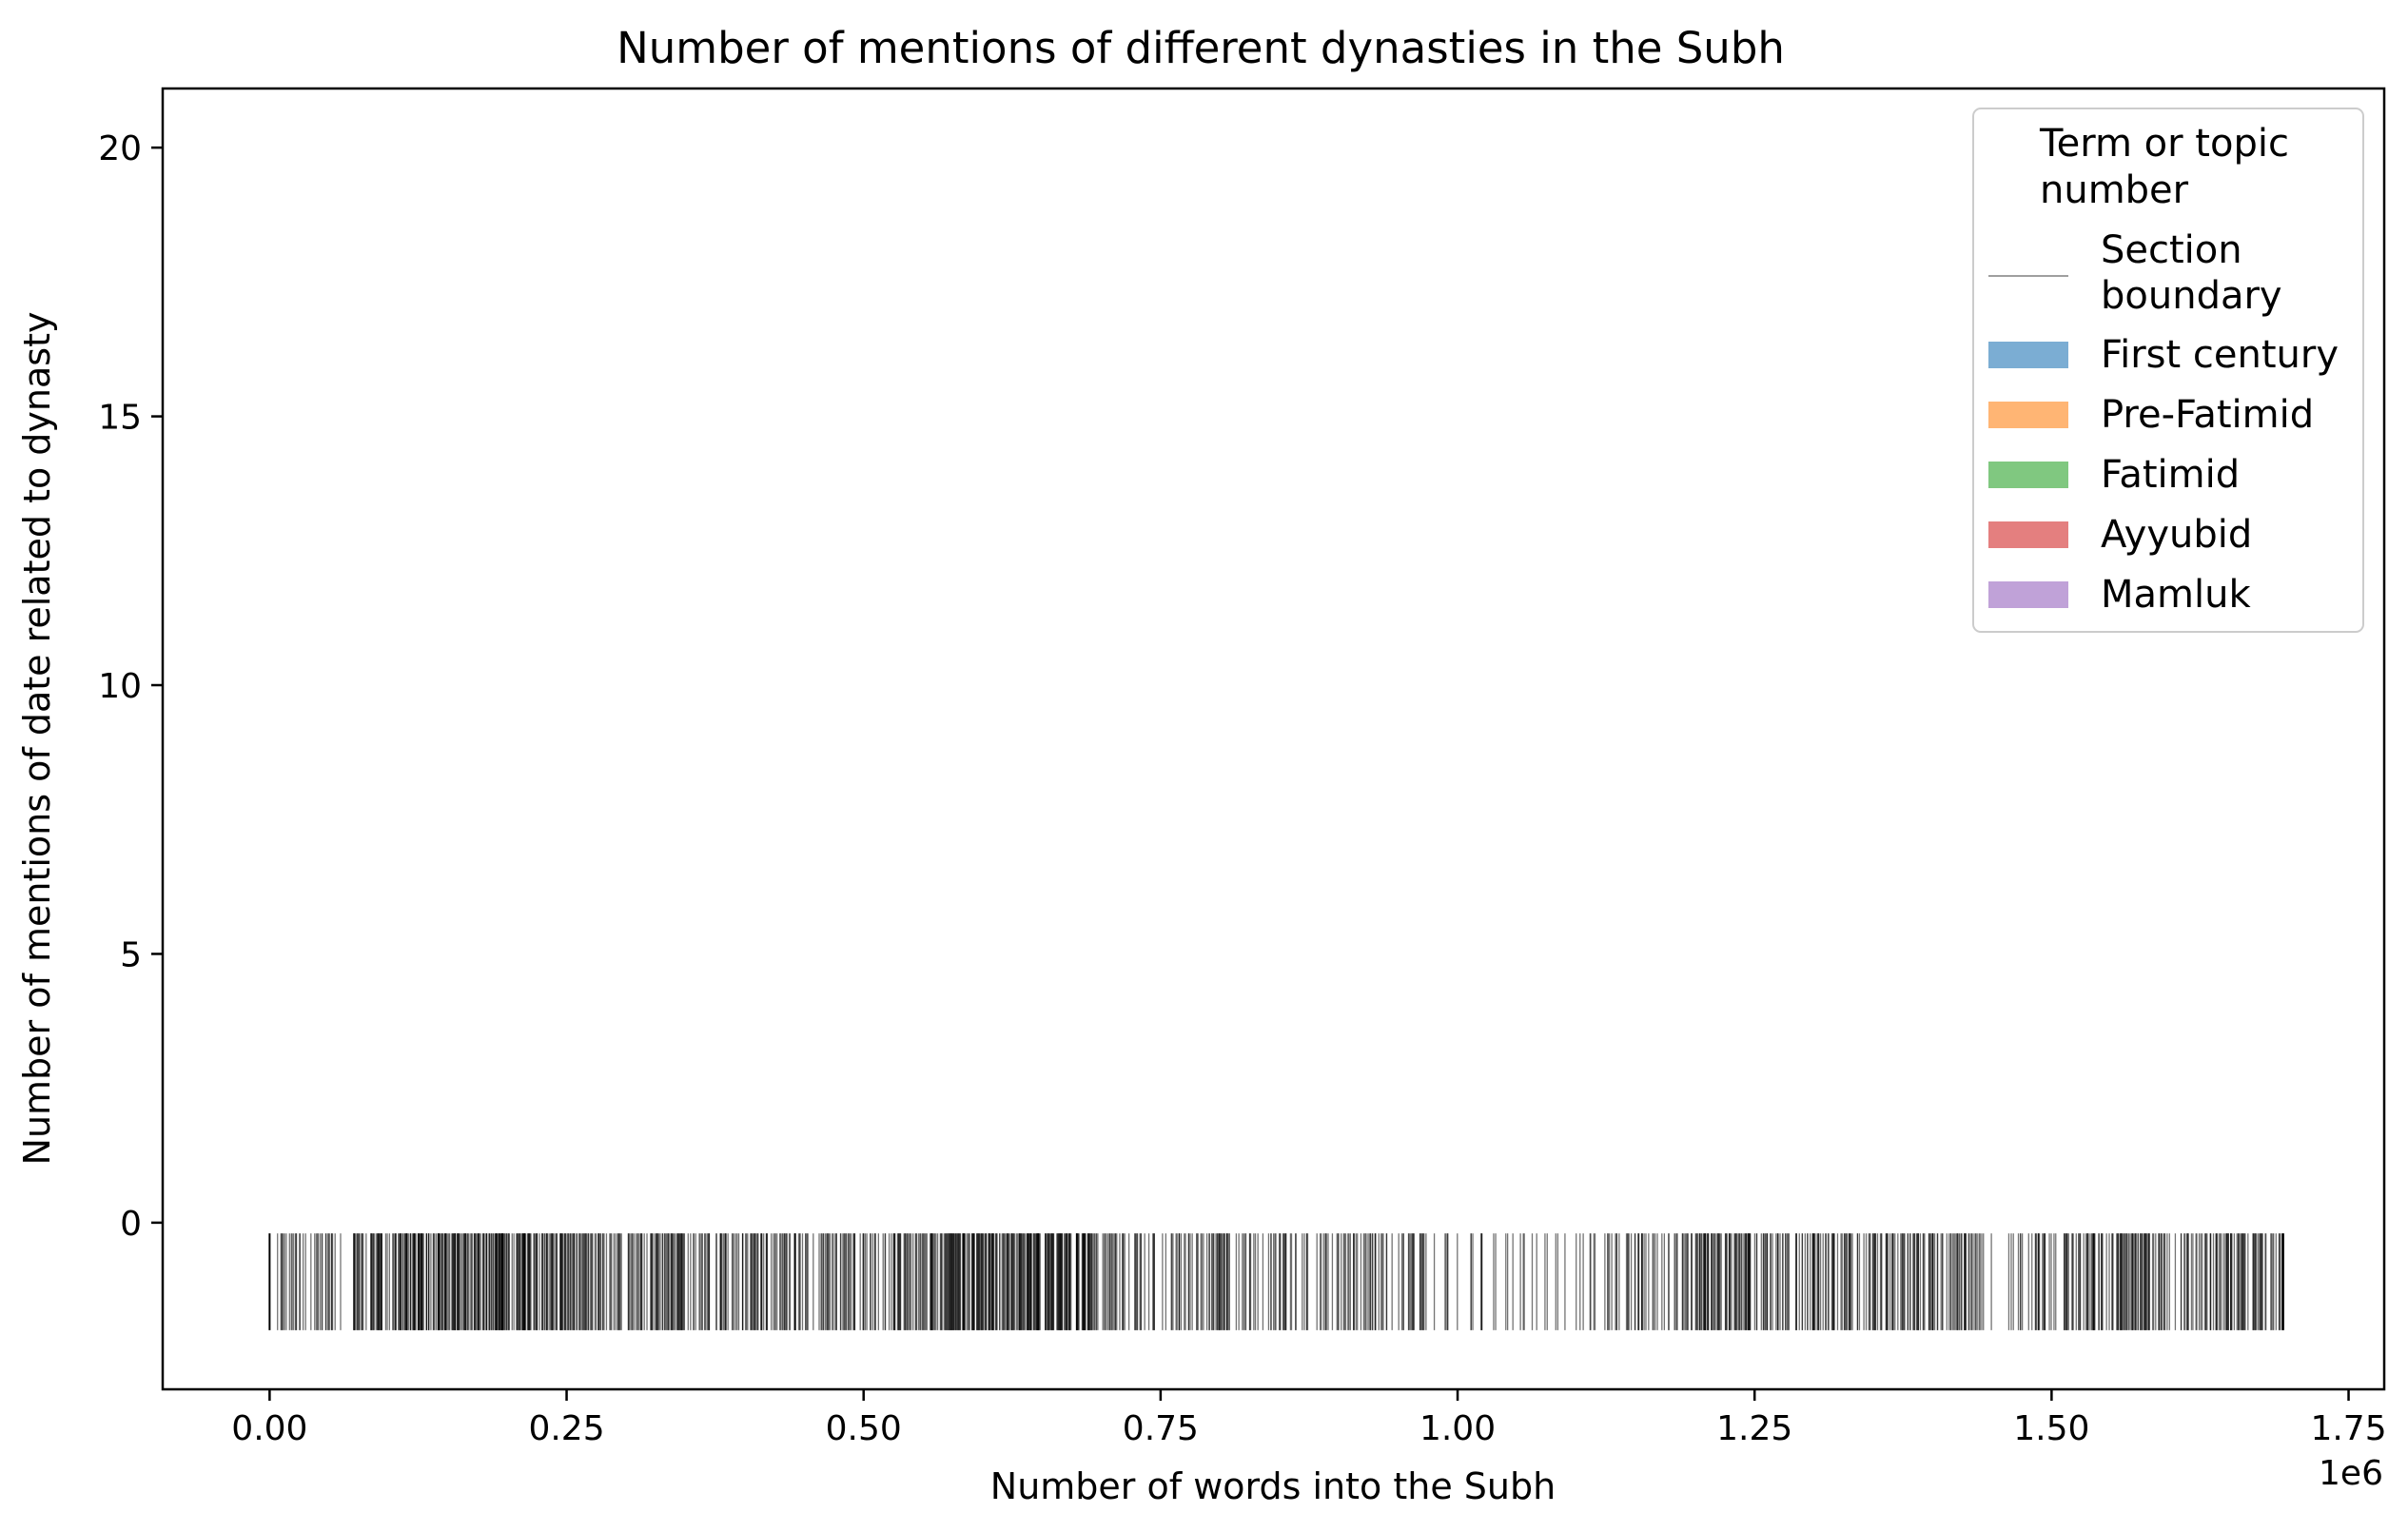  I want to click on x-axis-label: Number of words into the Subh, so click(1273, 1486).